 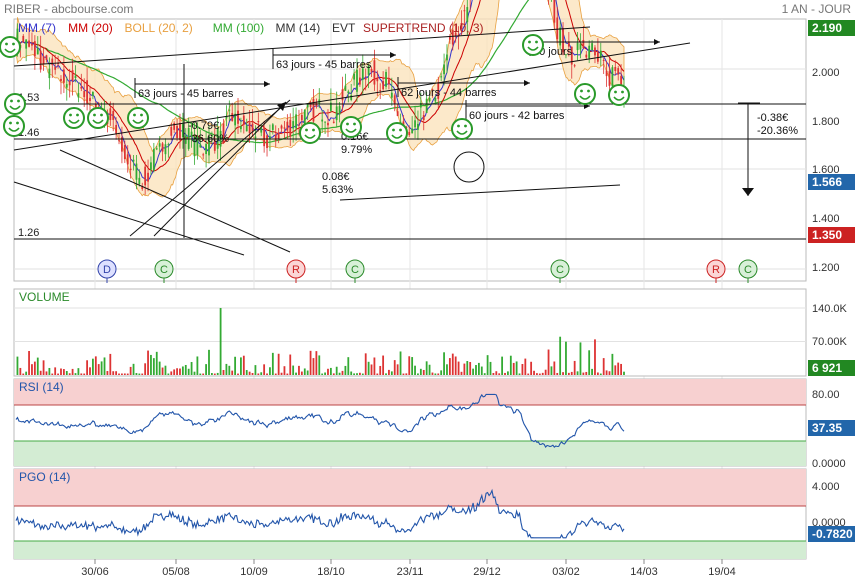 I want to click on legend-mm100: MM (100), so click(x=238, y=28).